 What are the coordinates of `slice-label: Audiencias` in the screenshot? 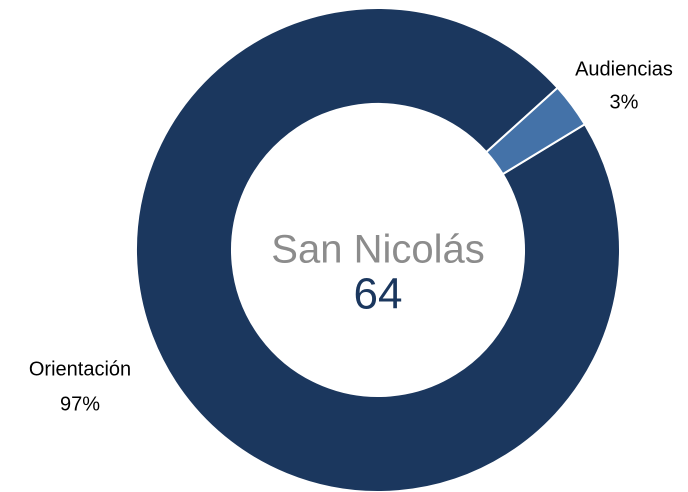 It's located at (624, 69).